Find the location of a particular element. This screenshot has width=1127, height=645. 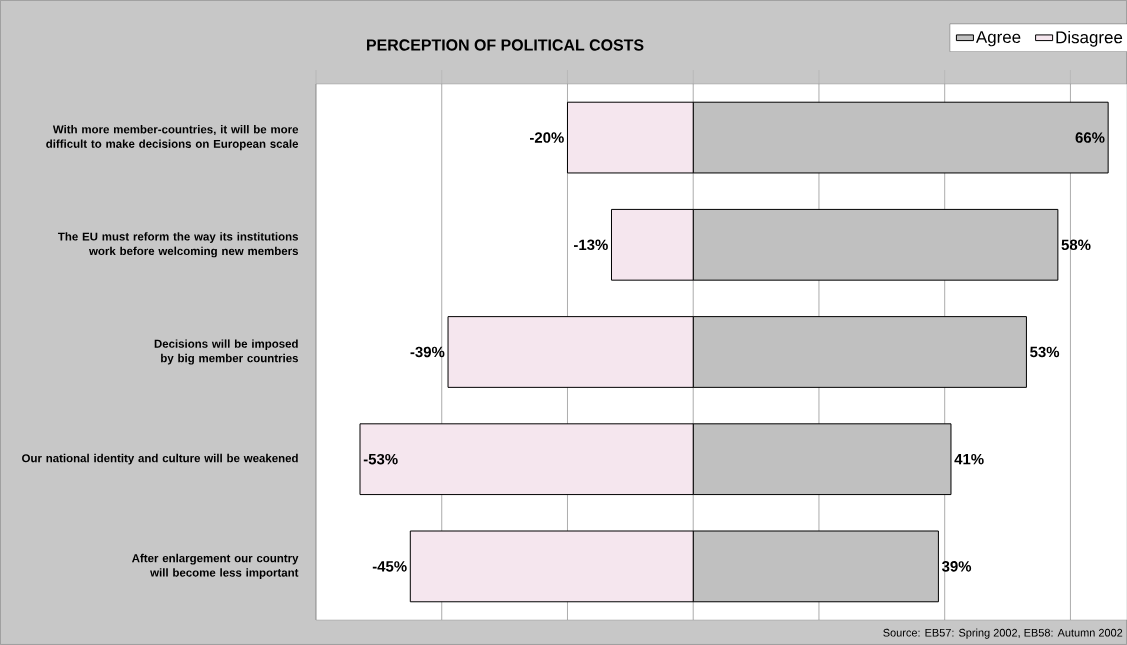

data-label: -39% is located at coordinates (427, 352).